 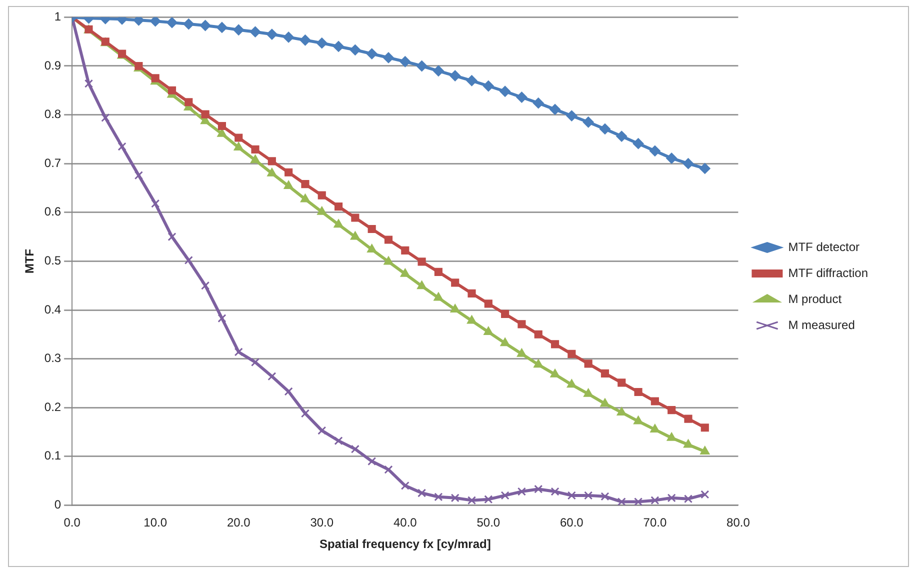 What do you see at coordinates (238, 523) in the screenshot?
I see `x-tick-label: 20.0` at bounding box center [238, 523].